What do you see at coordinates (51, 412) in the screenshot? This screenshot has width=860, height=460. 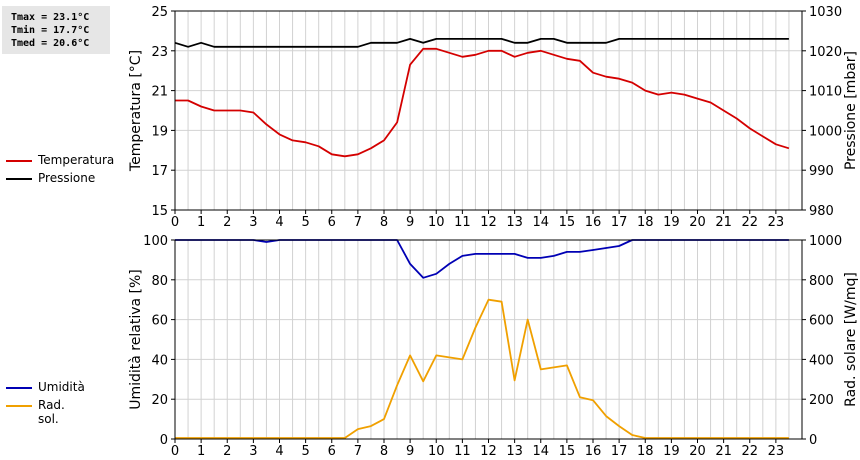 I see `legend-label-radsol: Rad. sol.` at bounding box center [51, 412].